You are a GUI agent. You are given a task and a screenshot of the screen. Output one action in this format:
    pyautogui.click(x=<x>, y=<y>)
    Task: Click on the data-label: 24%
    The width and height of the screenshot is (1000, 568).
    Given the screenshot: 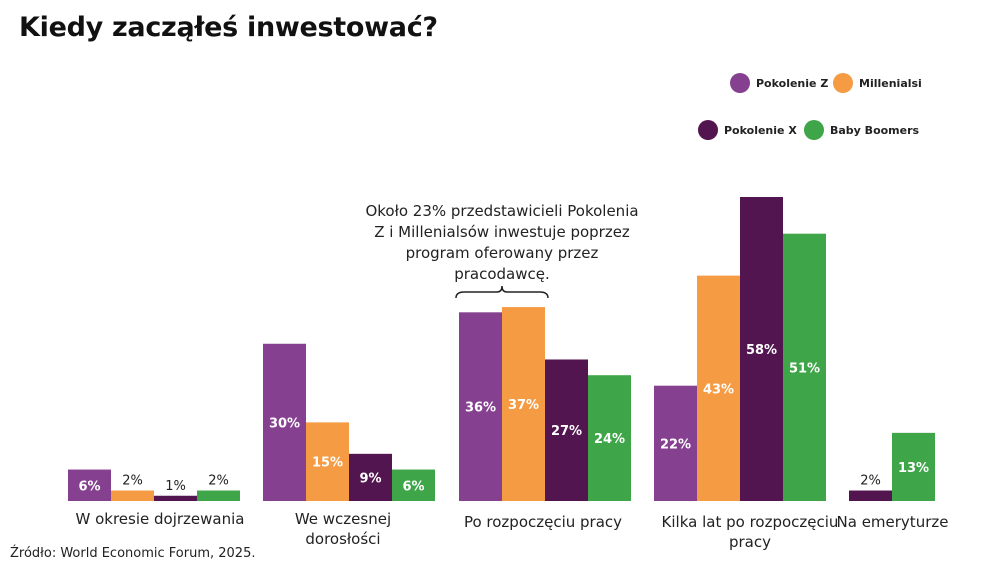 What is the action you would take?
    pyautogui.click(x=609, y=439)
    